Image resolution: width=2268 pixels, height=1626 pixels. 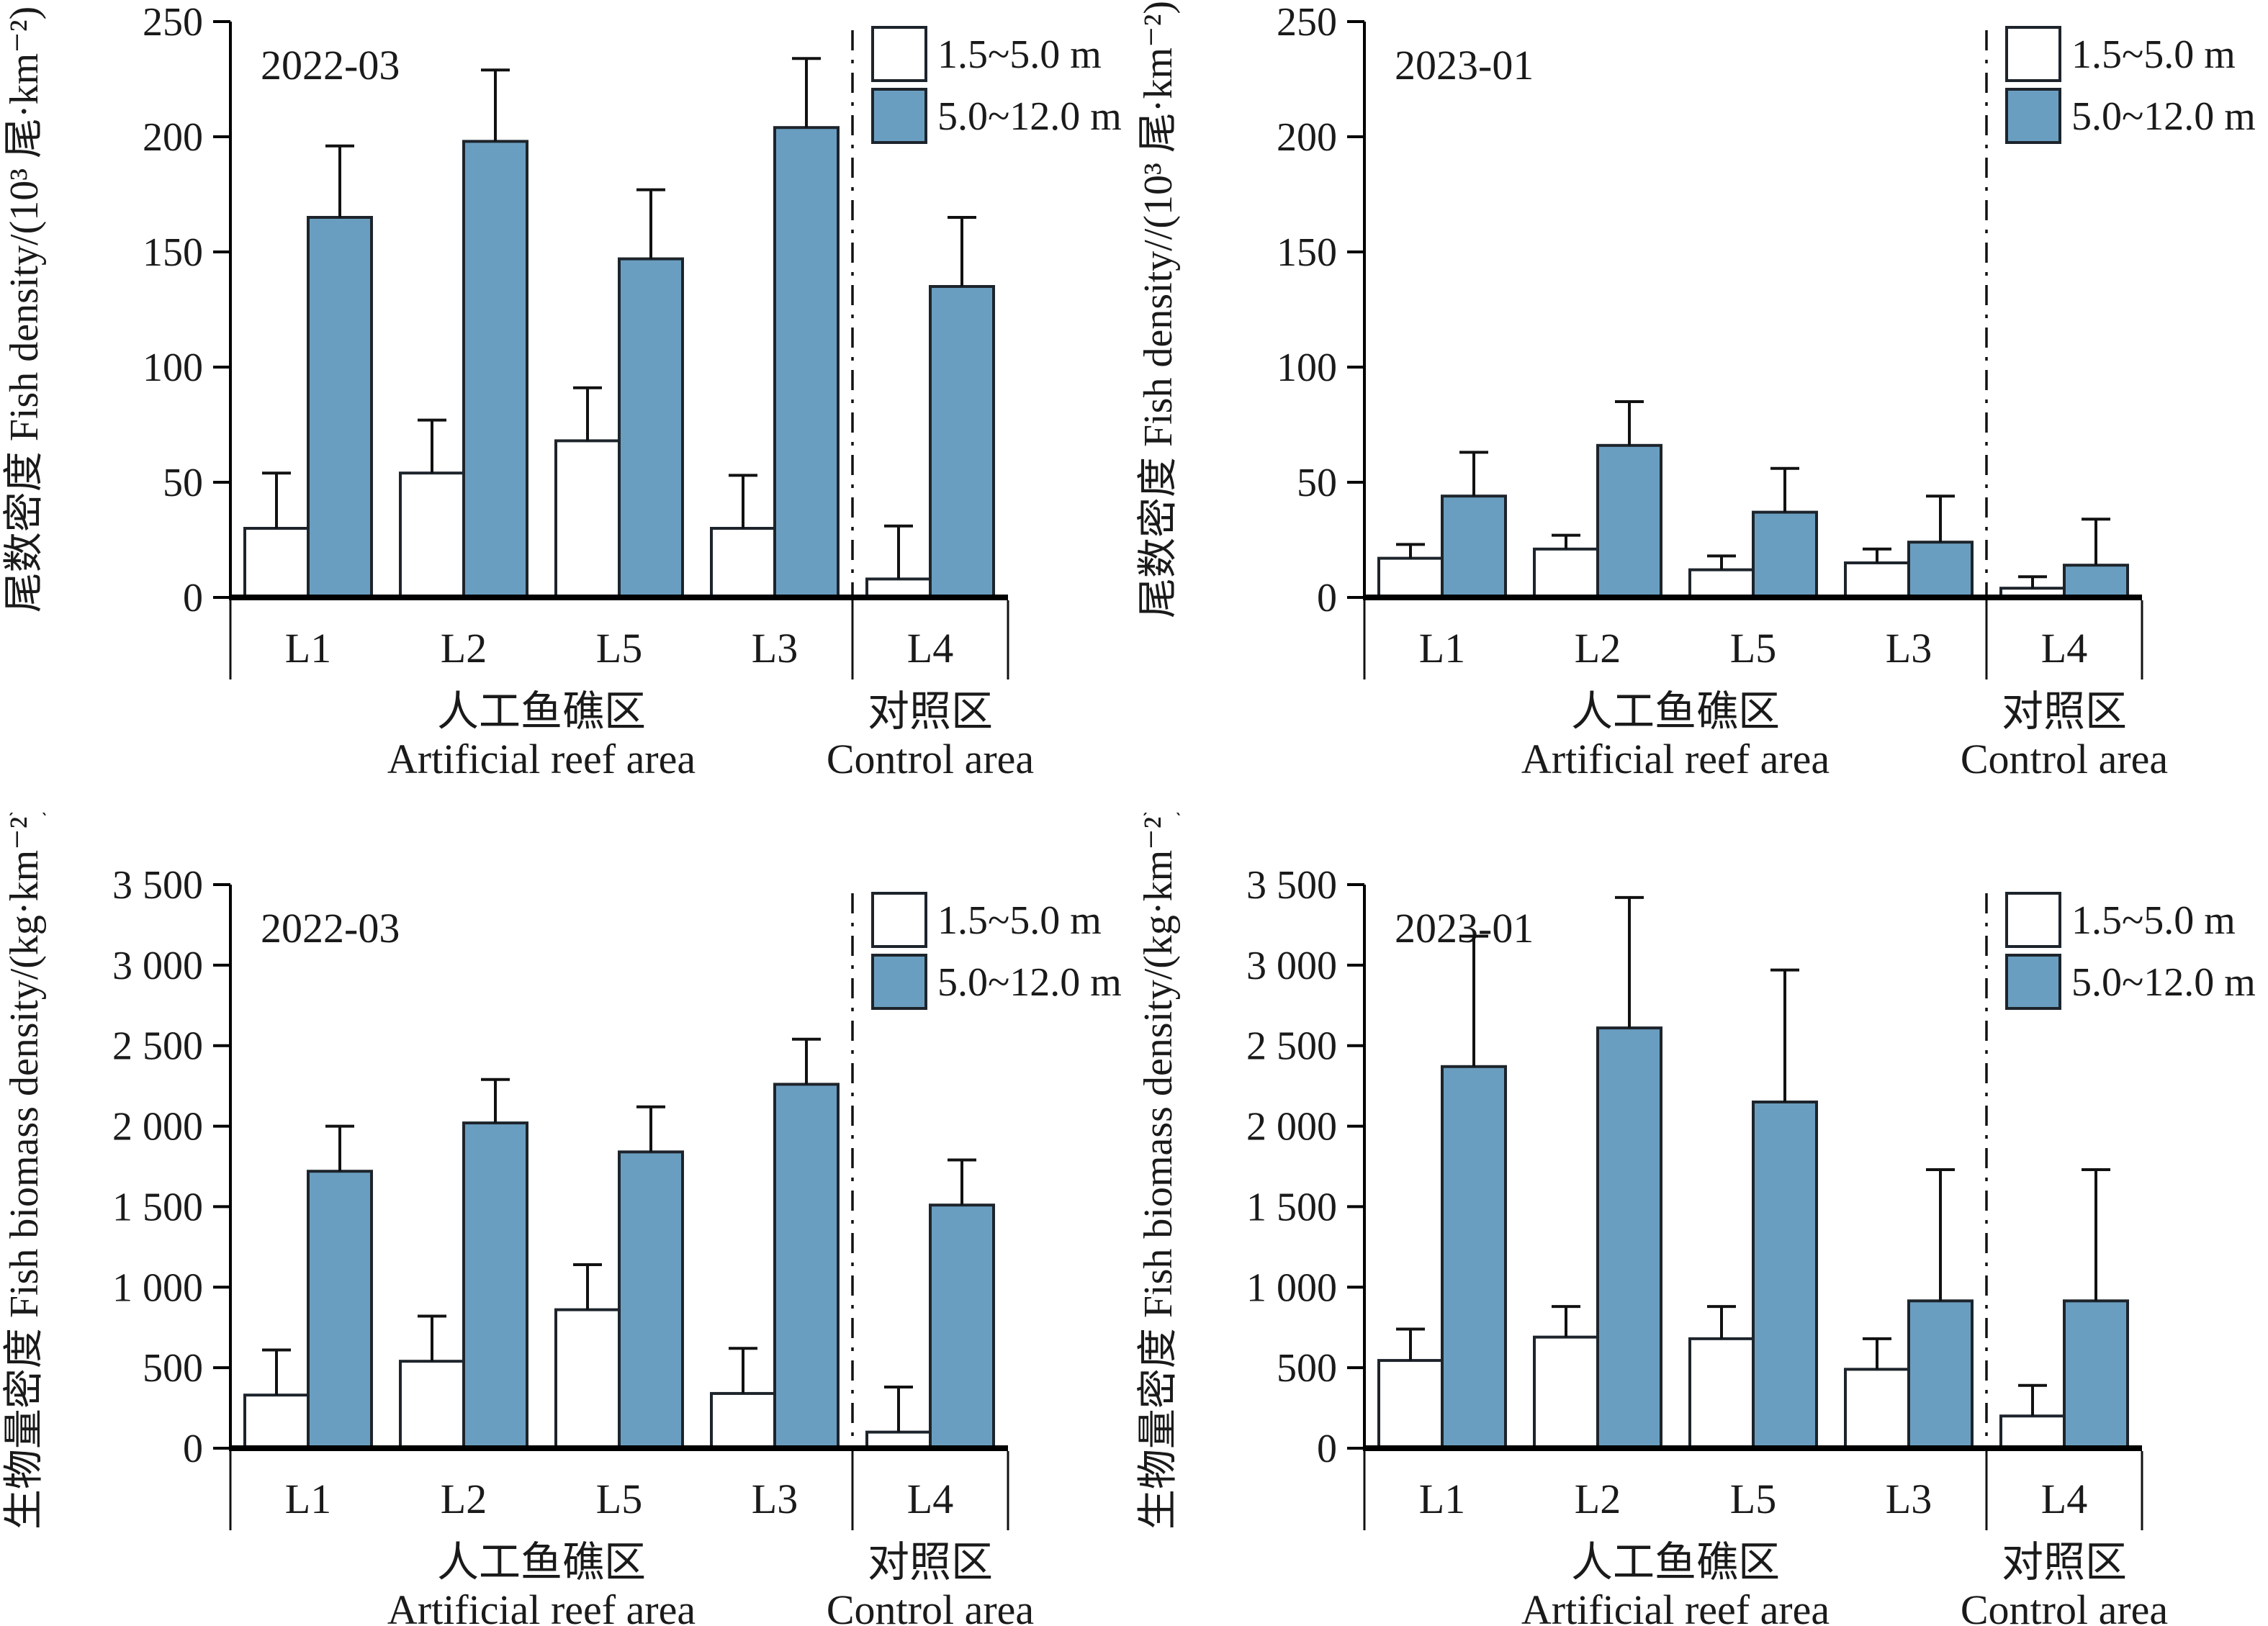 I want to click on y-axis-label: 尾数密度 Fish density//(10³ 尾·km⁻²), so click(x=1158, y=309).